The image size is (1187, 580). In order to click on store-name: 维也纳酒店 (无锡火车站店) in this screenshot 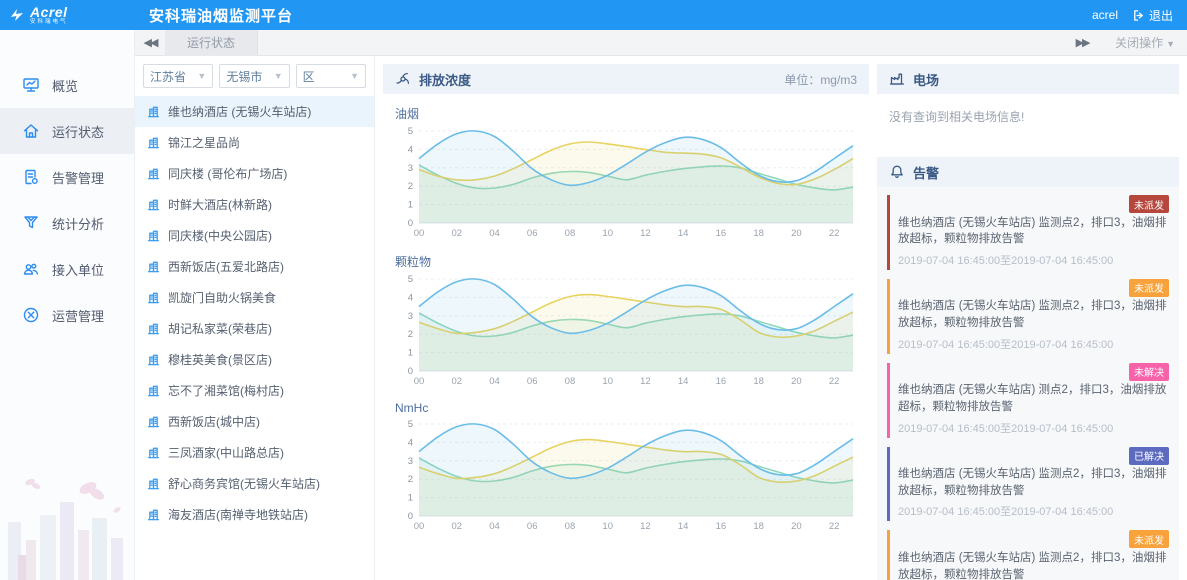, I will do `click(240, 112)`.